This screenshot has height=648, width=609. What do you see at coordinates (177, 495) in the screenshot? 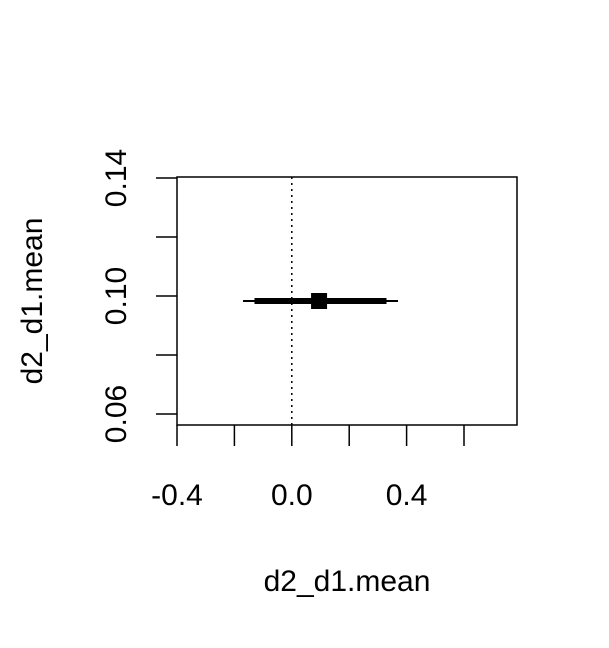
I see `x-tick-label: -0.4` at bounding box center [177, 495].